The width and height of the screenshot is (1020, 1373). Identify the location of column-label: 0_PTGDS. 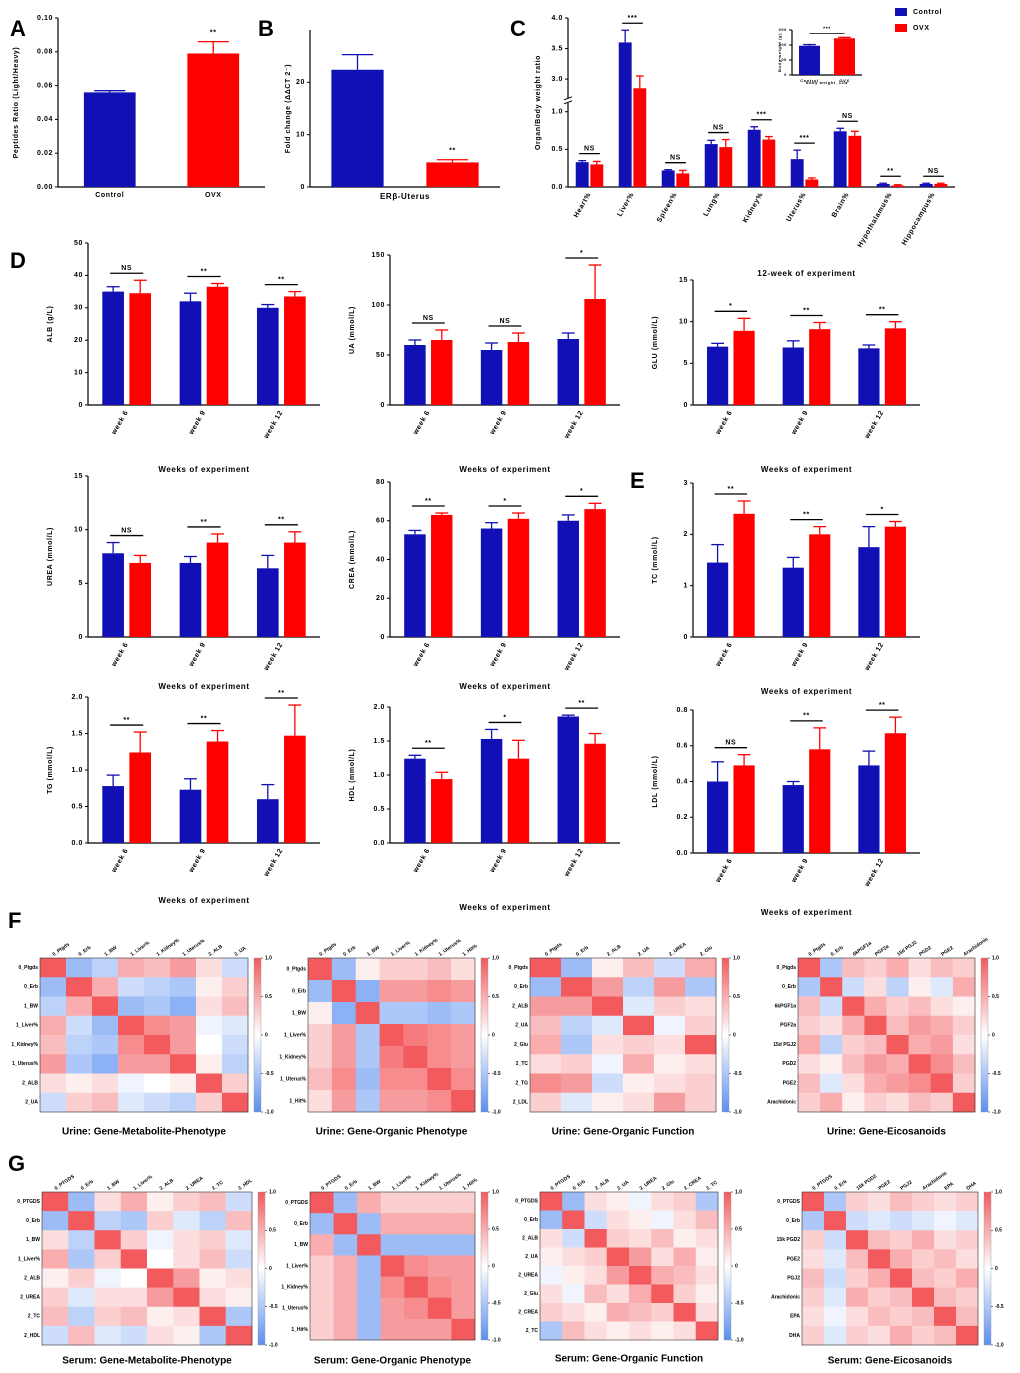
(822, 1182).